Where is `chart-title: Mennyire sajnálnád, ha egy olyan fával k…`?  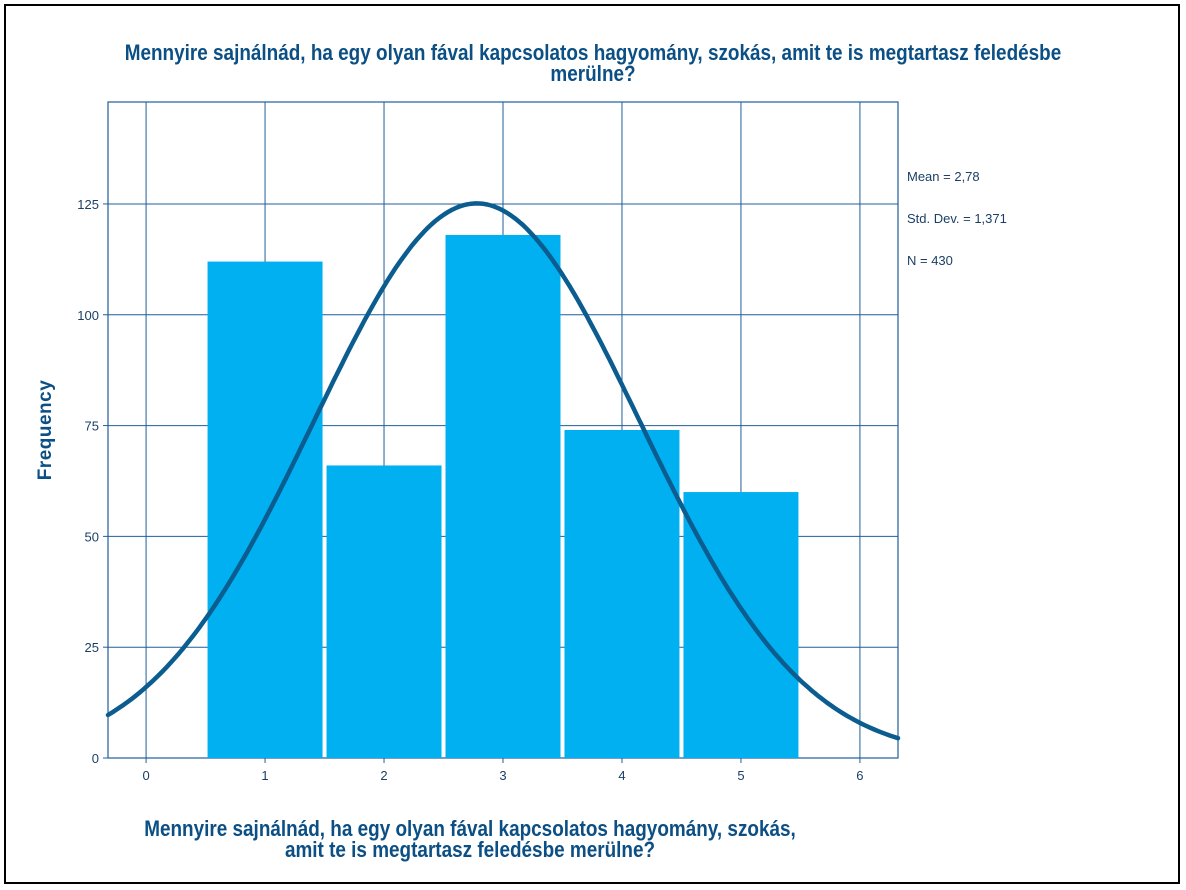
chart-title: Mennyire sajnálnád, ha egy olyan fával k… is located at coordinates (593, 63).